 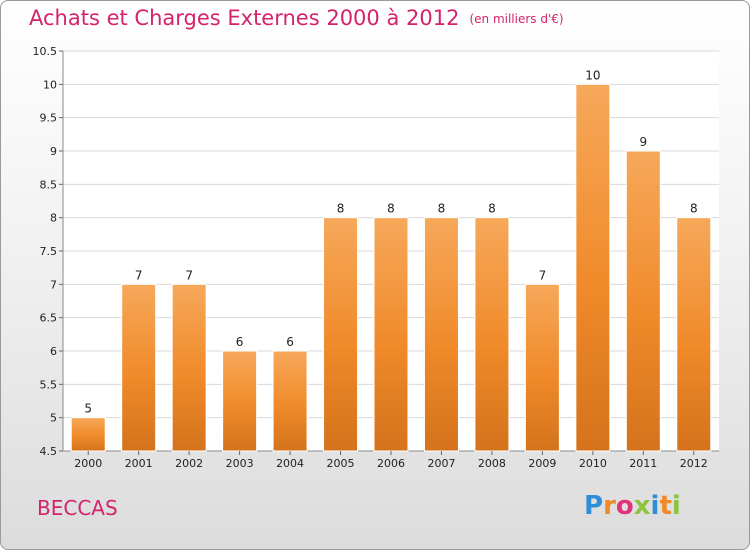 I want to click on chart-title-text: Achats et Charges Externes 2000 à 2012, so click(x=244, y=18).